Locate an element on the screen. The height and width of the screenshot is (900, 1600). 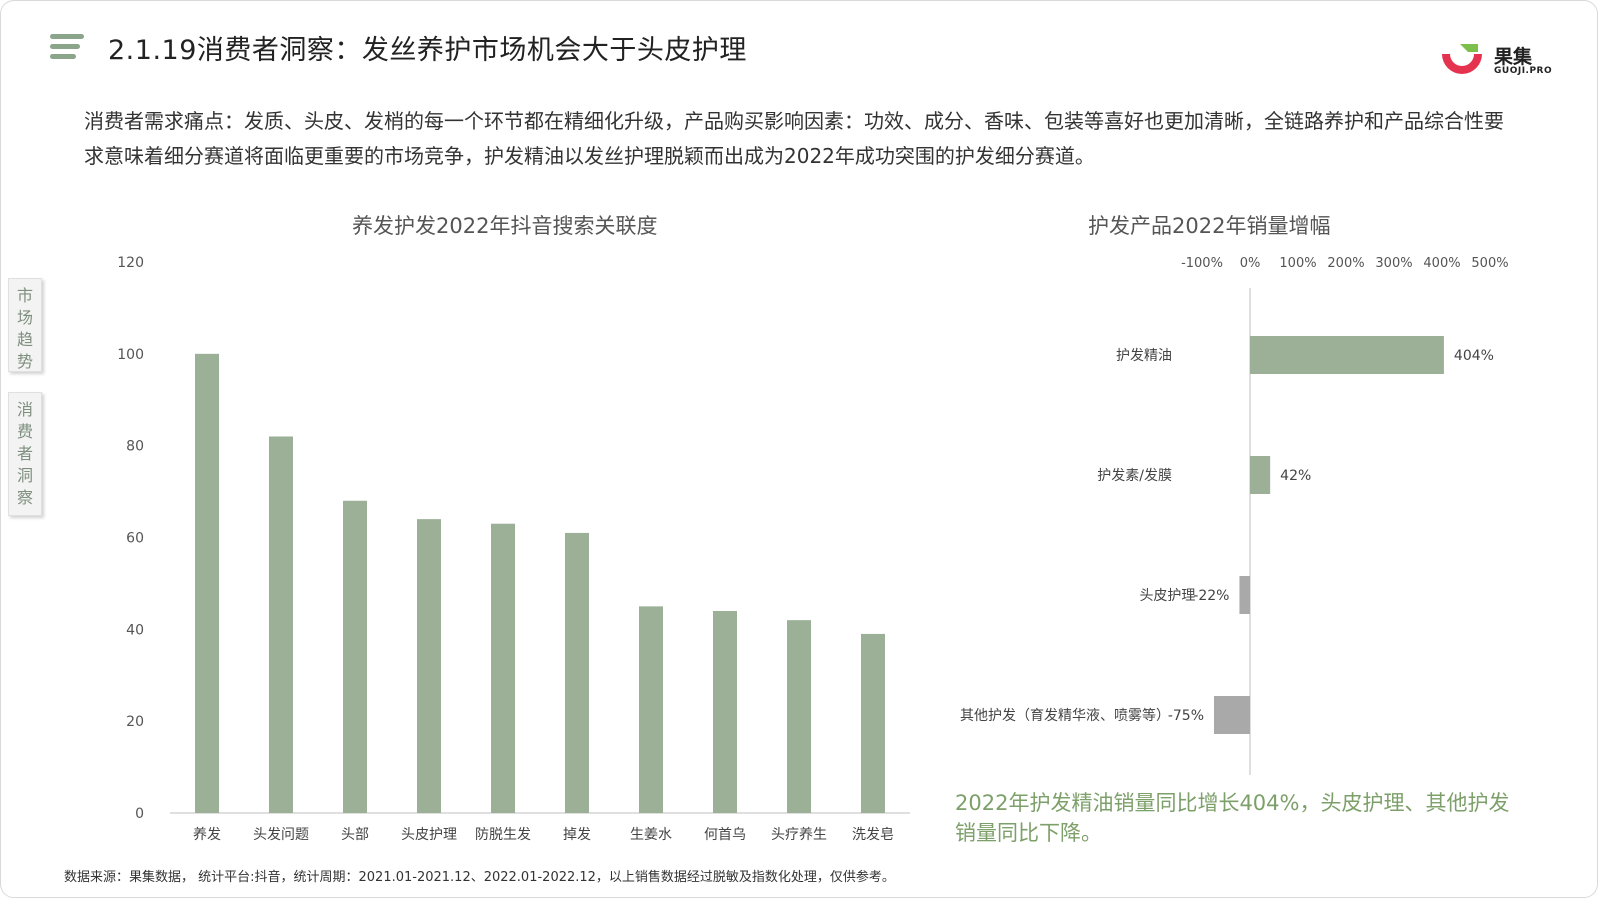
brand-logo: 果集 GUOJI.PRO is located at coordinates (1503, 62).